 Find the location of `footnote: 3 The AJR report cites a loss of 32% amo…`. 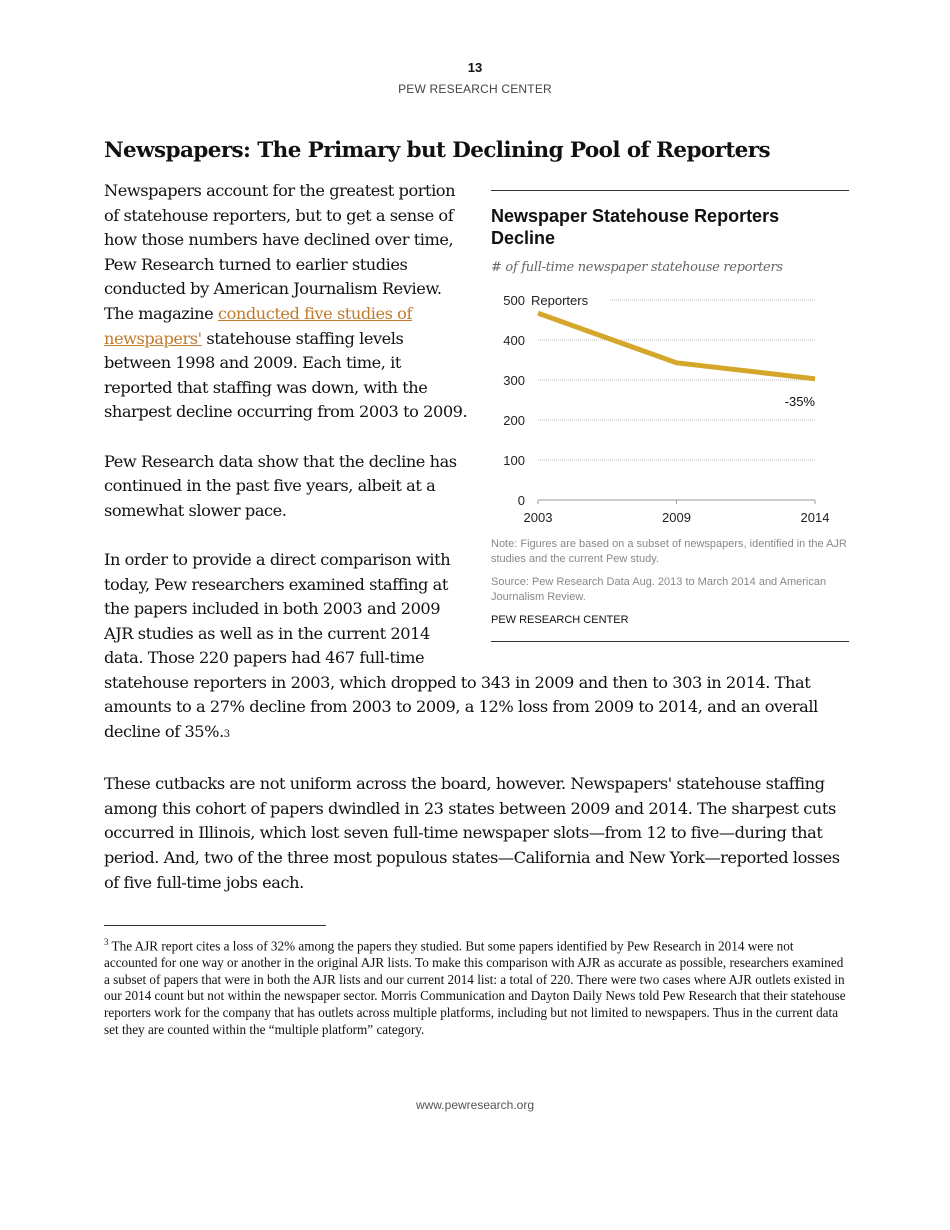

footnote: 3 The AJR report cites a loss of 32% amo… is located at coordinates (476, 986).